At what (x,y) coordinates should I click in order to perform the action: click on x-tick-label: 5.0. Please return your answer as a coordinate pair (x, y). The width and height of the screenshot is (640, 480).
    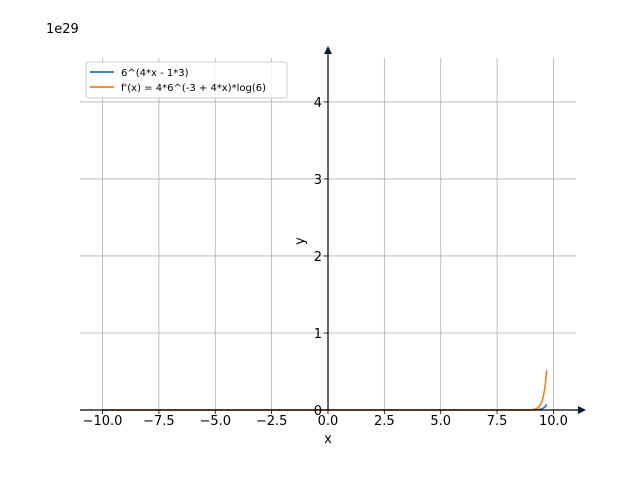
    Looking at the image, I should click on (440, 421).